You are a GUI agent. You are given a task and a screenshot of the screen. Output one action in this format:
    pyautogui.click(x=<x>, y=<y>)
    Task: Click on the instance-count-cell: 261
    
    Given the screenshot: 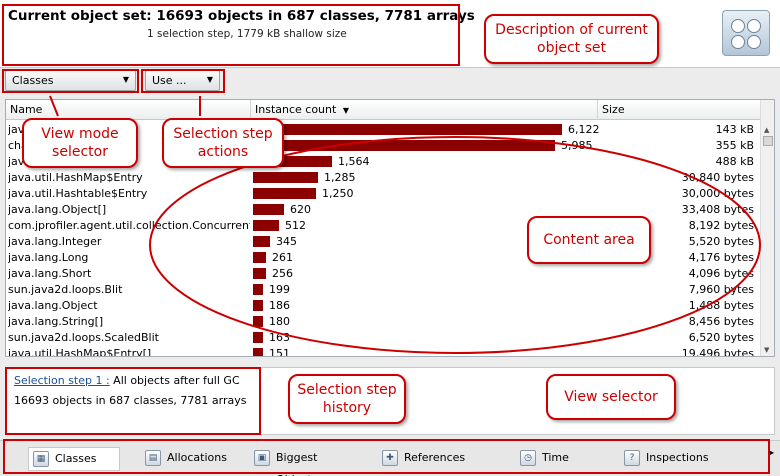 What is the action you would take?
    pyautogui.click(x=282, y=257)
    